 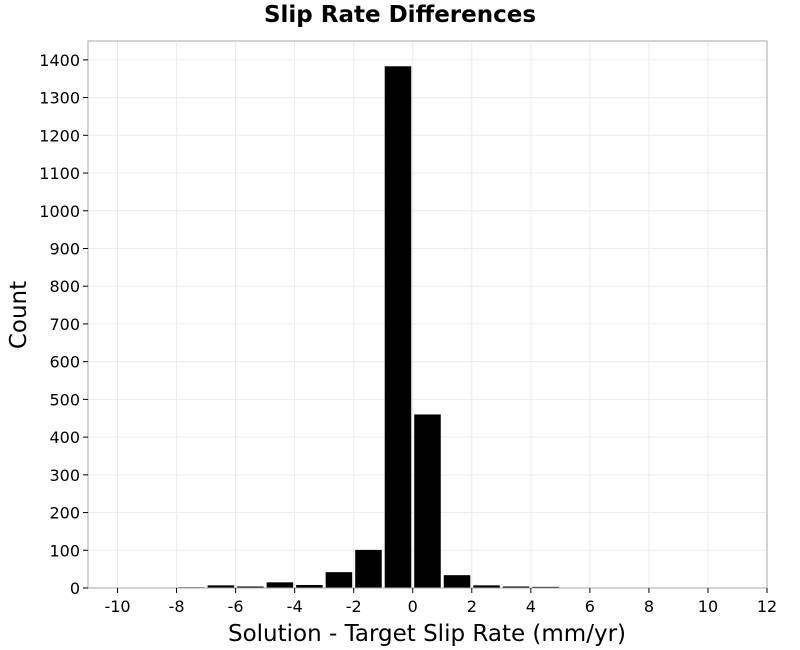 I want to click on x-tick-label: -2, so click(x=354, y=606).